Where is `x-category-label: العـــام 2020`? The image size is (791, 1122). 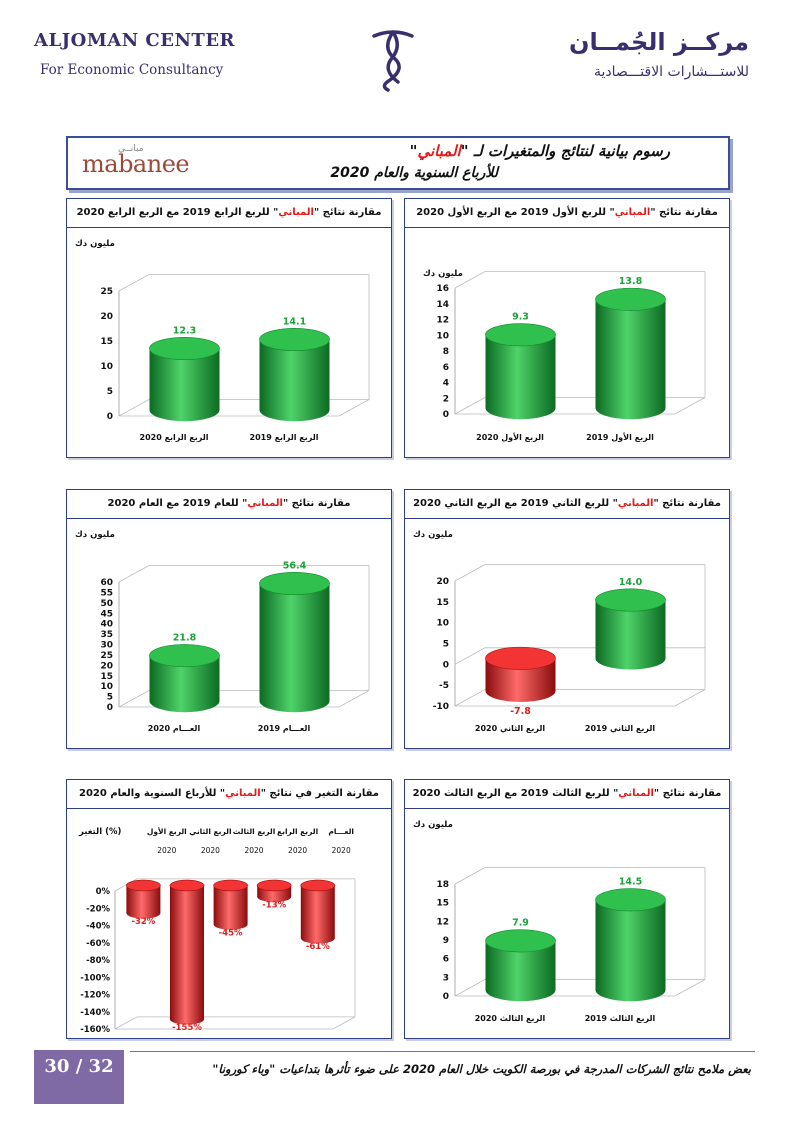 x-category-label: العـــام 2020 is located at coordinates (174, 728).